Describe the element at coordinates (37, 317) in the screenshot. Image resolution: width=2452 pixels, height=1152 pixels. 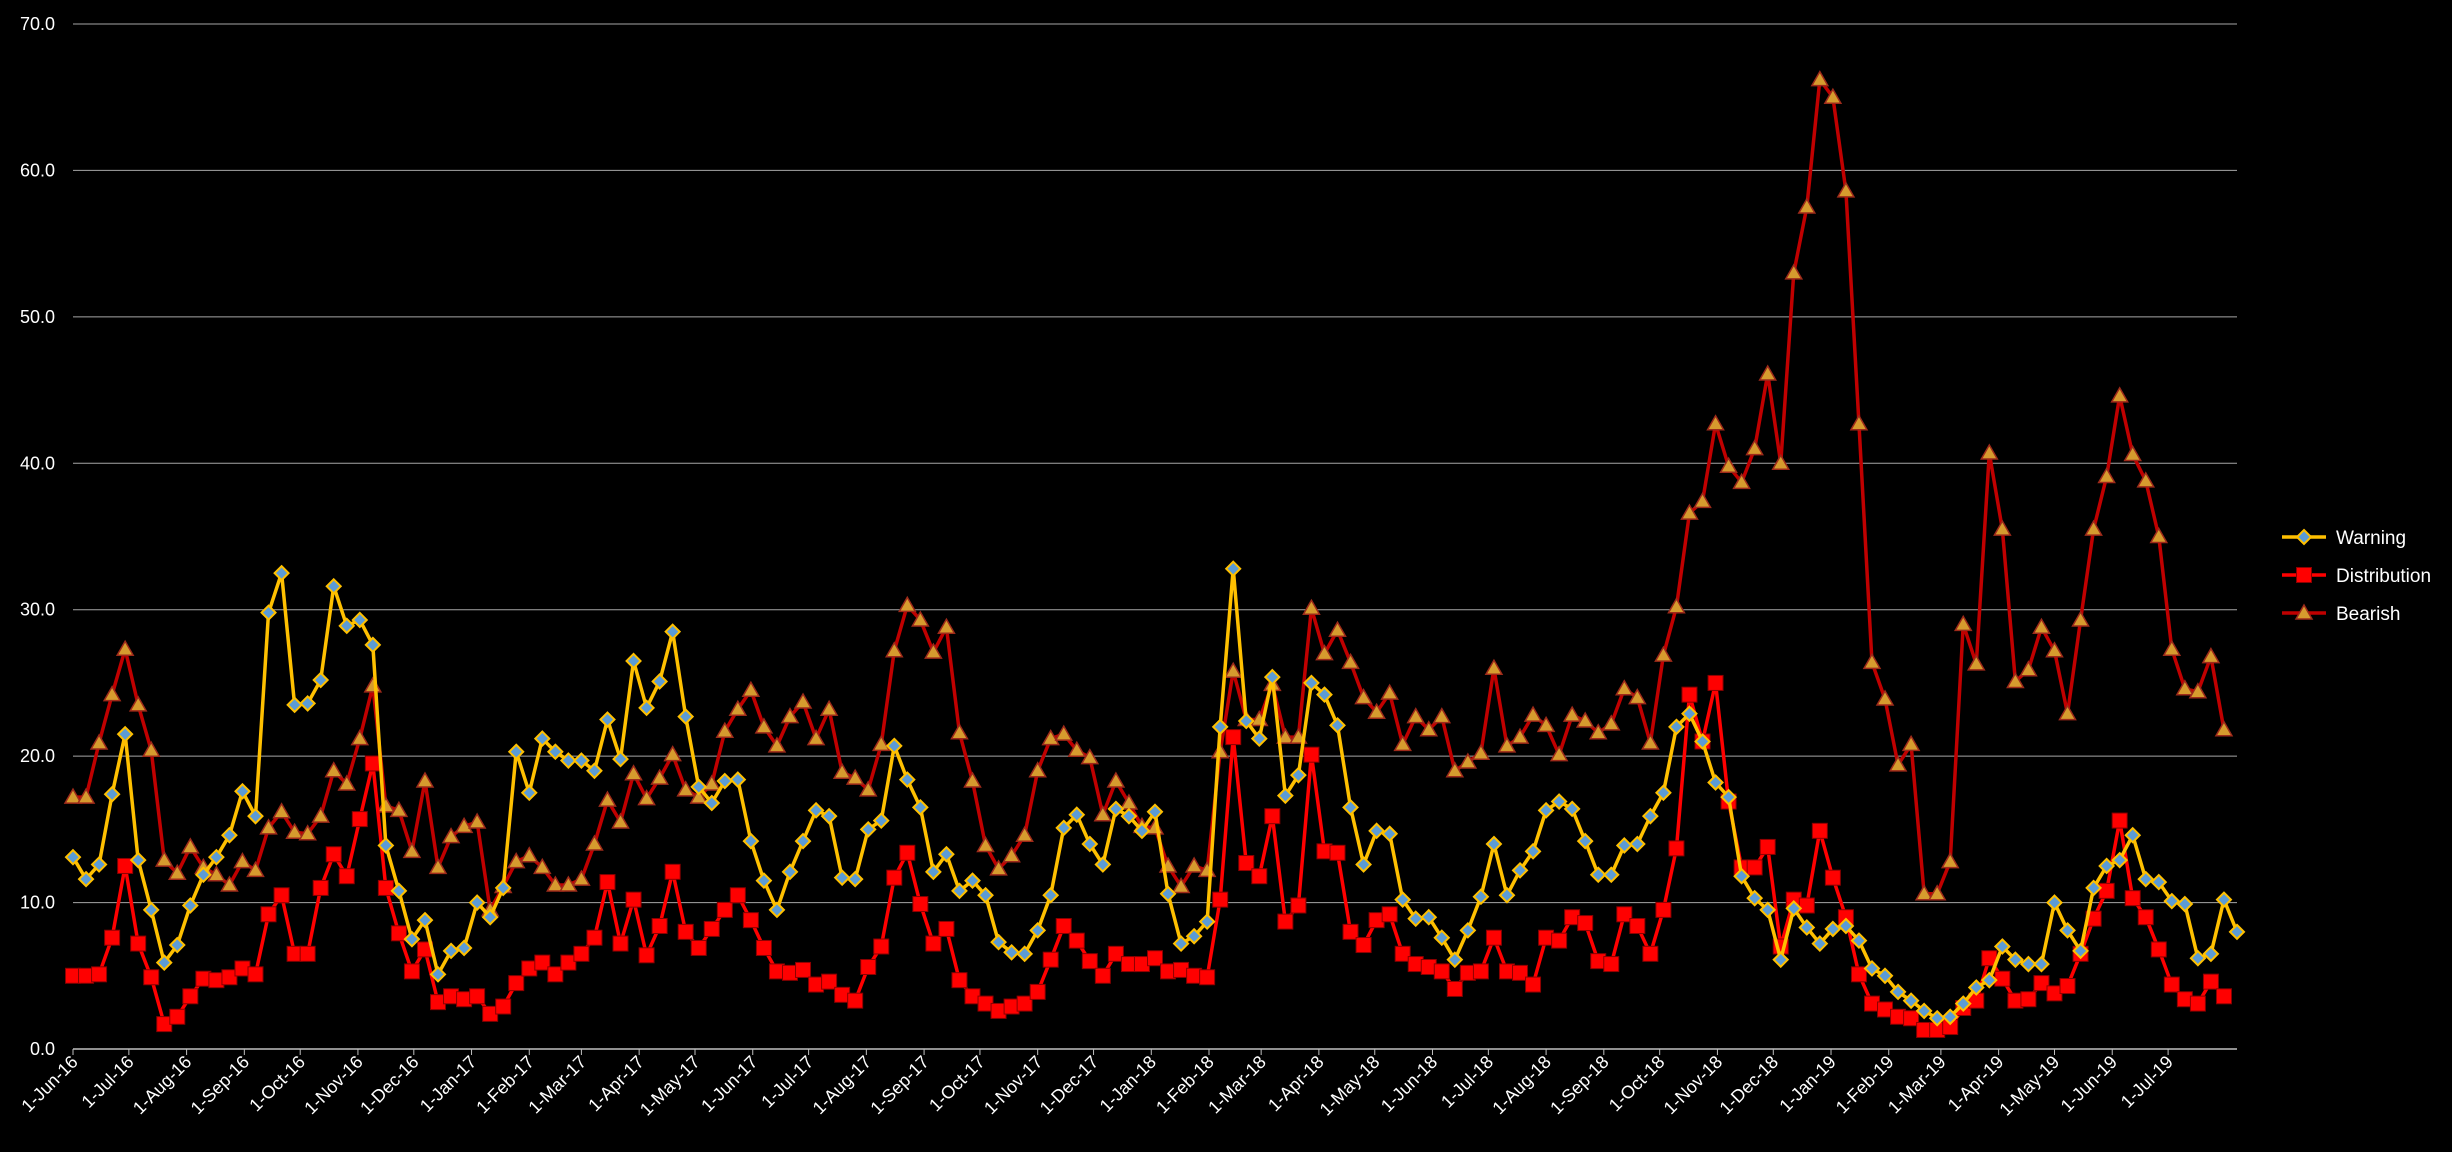
I see `y-tick-label: 50.0` at that location.